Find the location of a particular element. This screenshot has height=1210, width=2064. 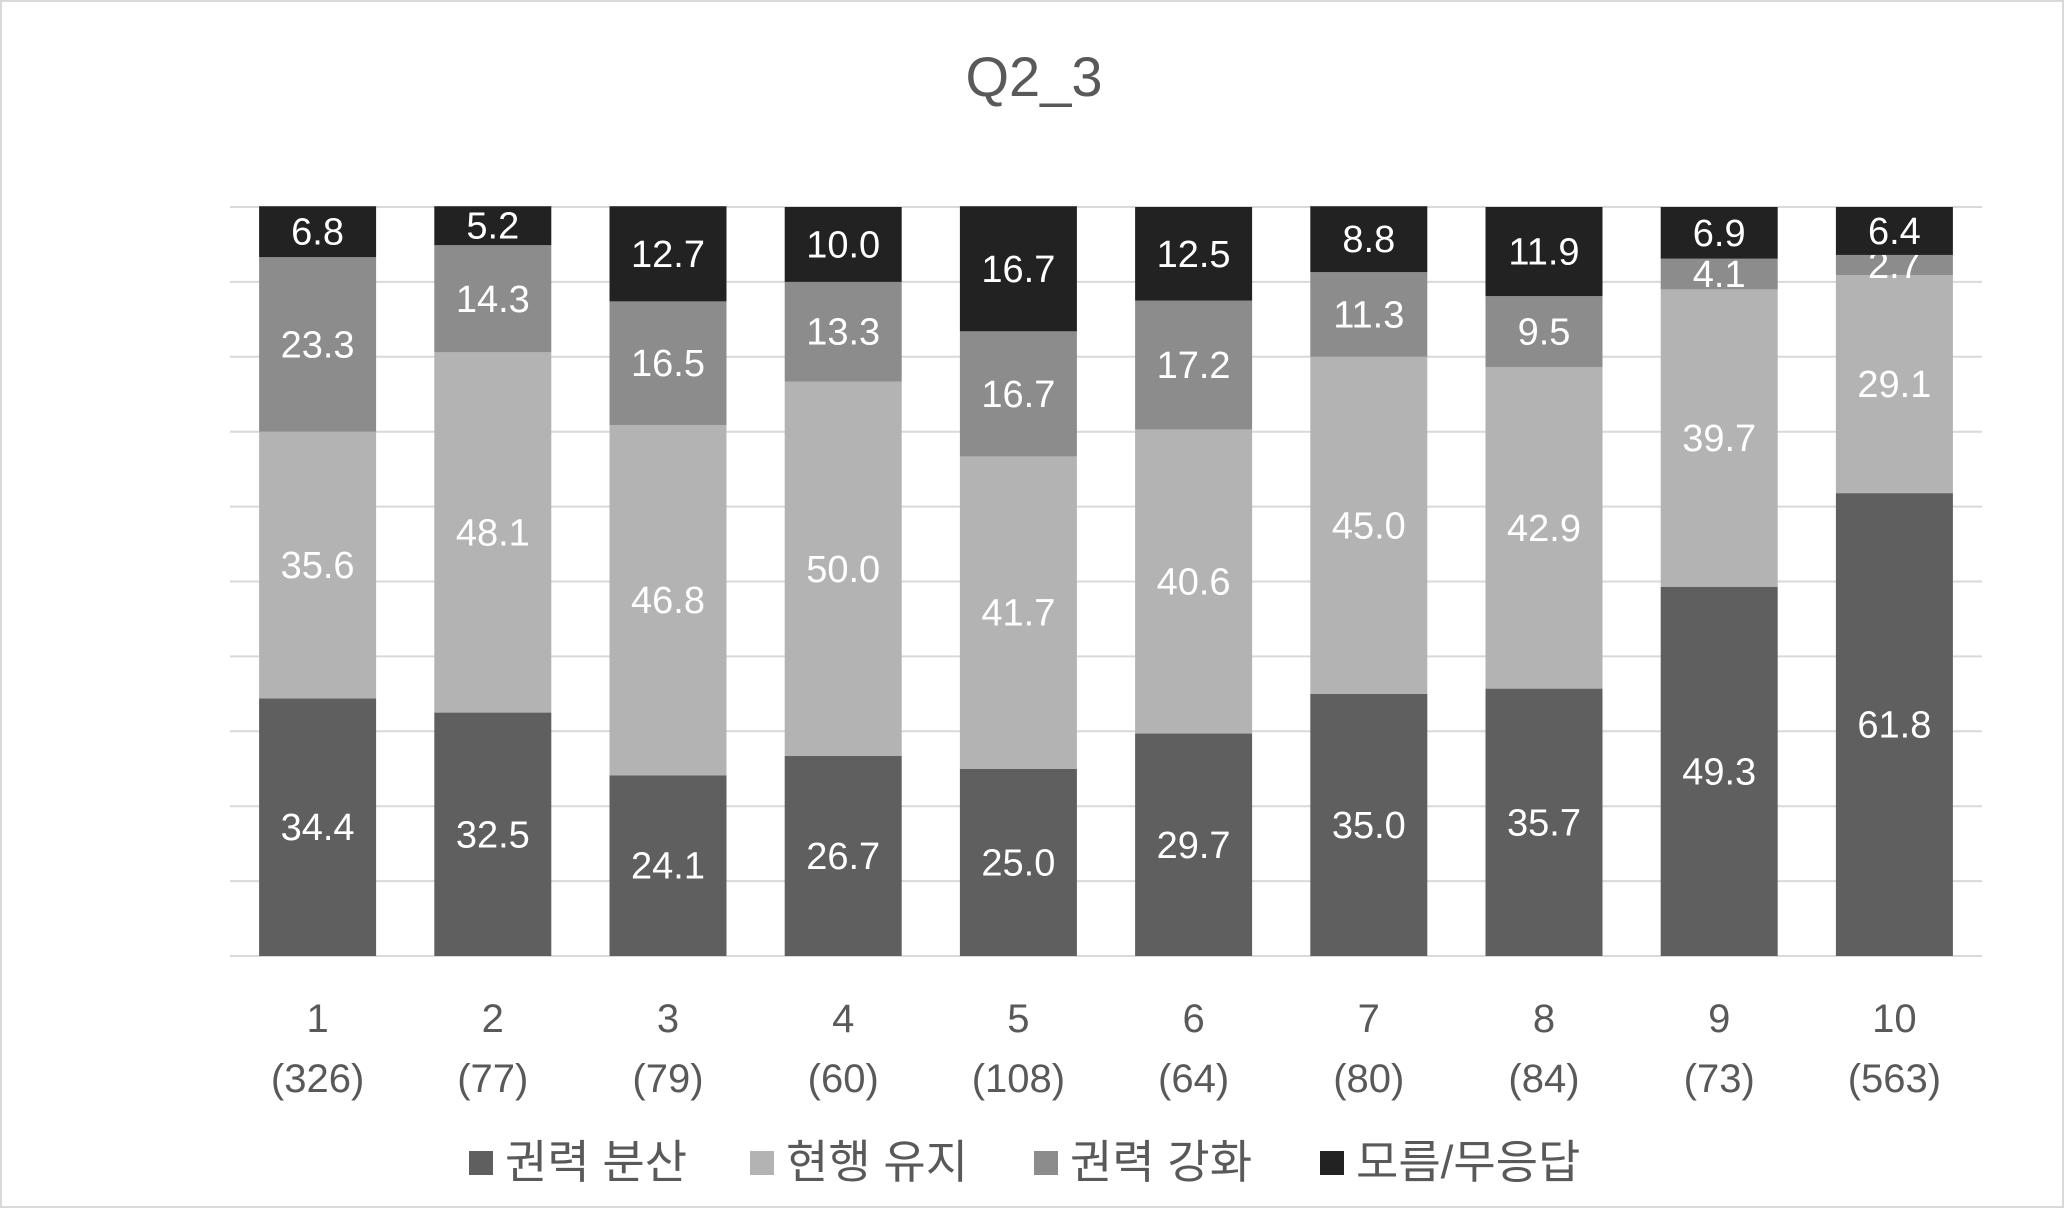

legend: 권력 분산 현행 유지 권력 강화 모름/무응답 is located at coordinates (1024, 1162).